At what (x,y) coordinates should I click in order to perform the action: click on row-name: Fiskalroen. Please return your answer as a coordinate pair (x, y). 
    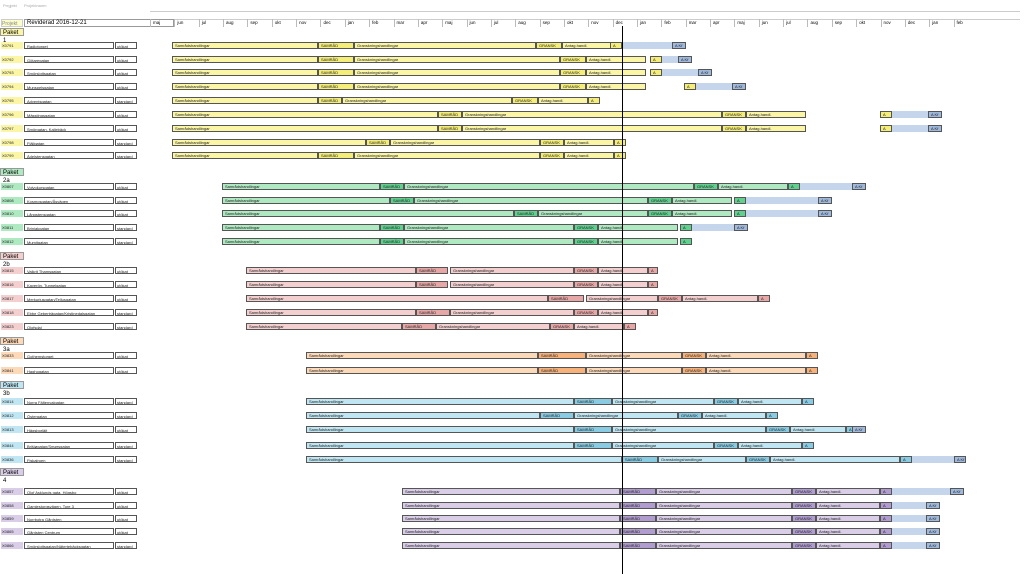
    Looking at the image, I should click on (69, 459).